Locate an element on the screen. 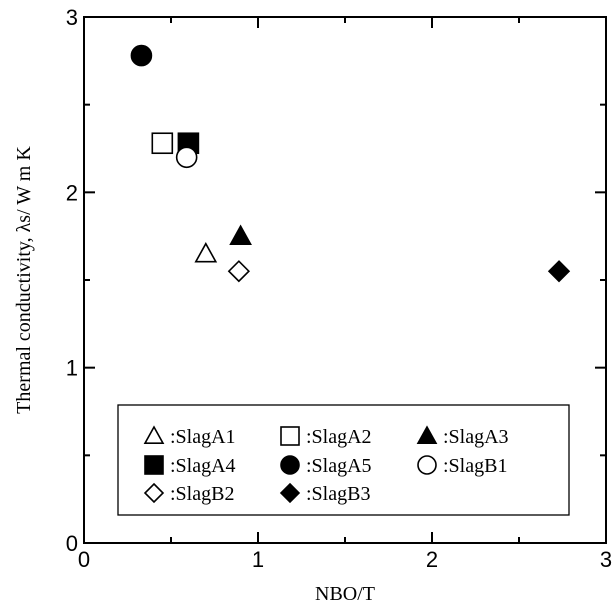 The height and width of the screenshot is (615, 614). x-tick-label: 2 is located at coordinates (432, 559).